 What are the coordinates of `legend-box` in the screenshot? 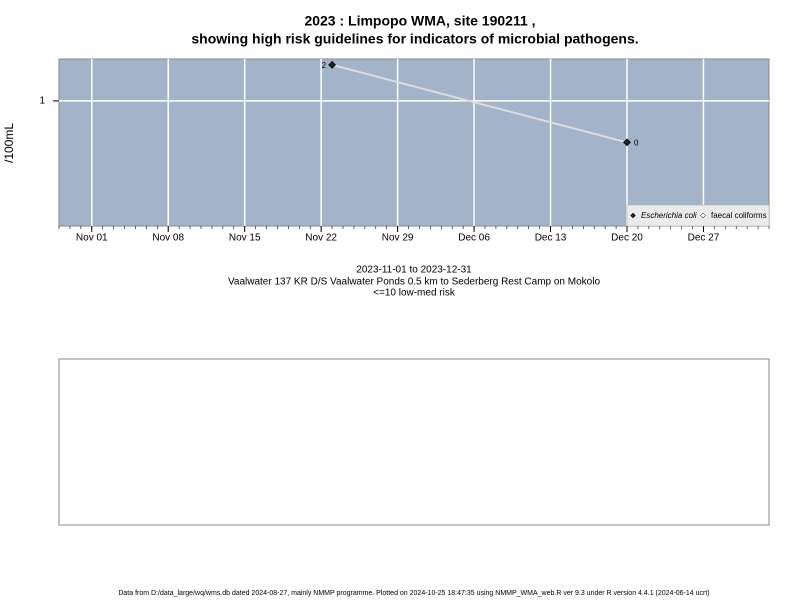 It's located at (698, 215).